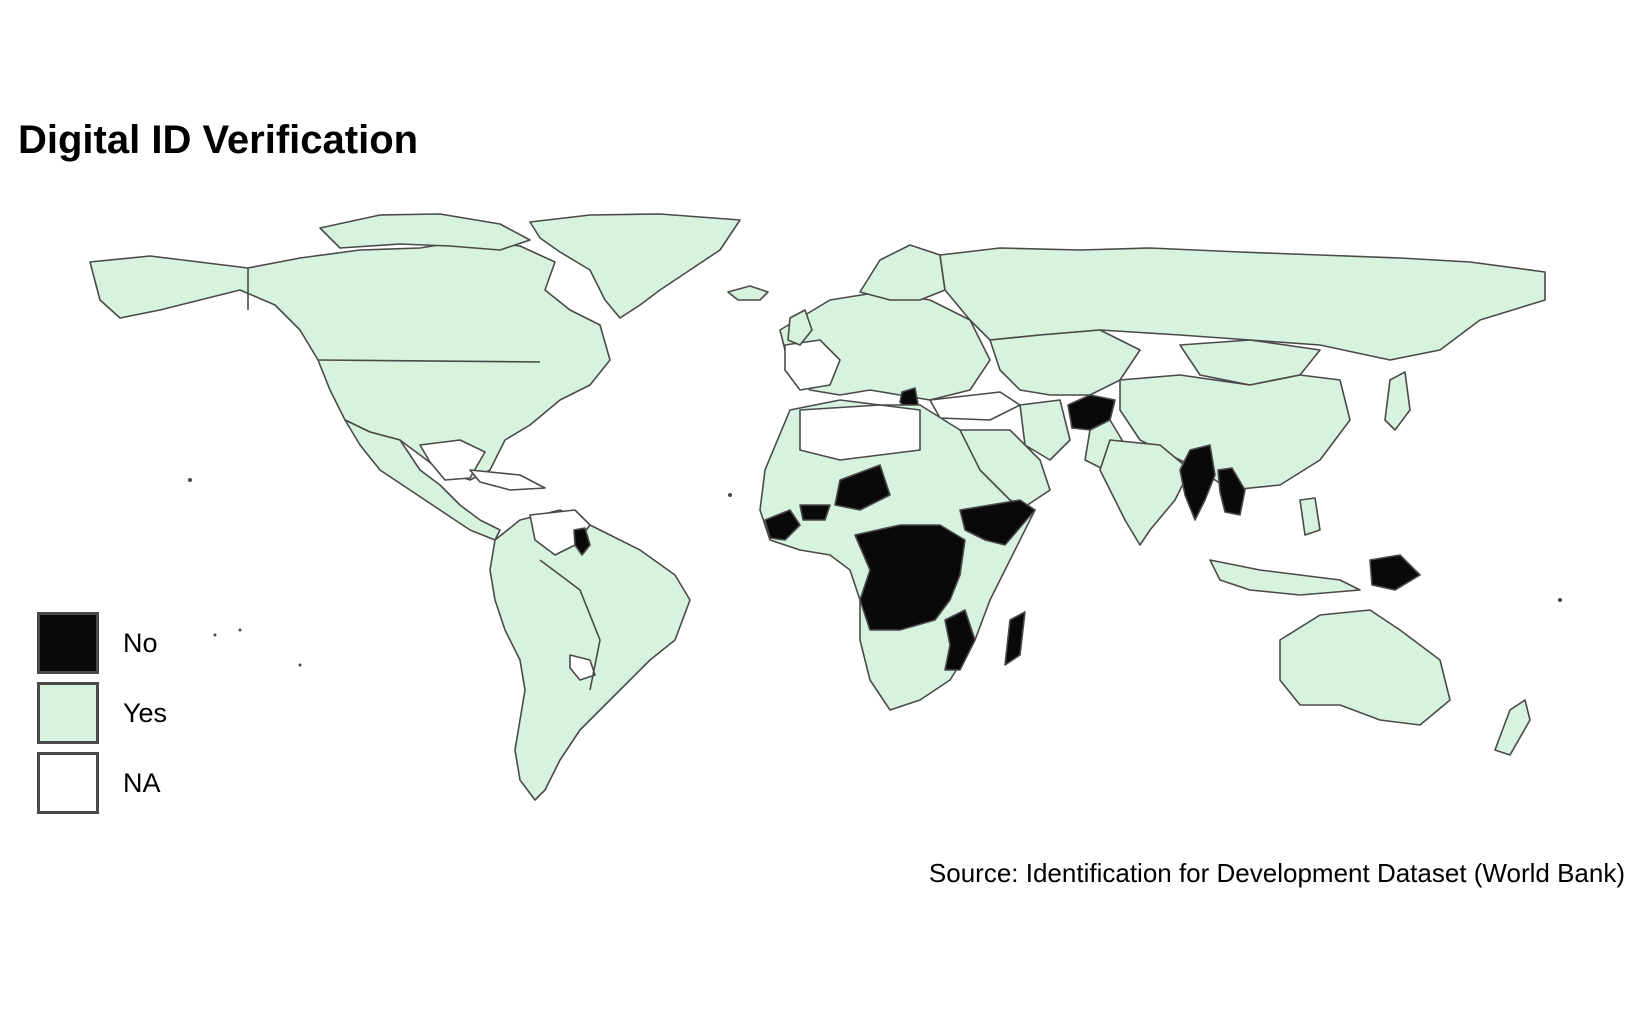  I want to click on region-new-zealand, so click(1512, 727).